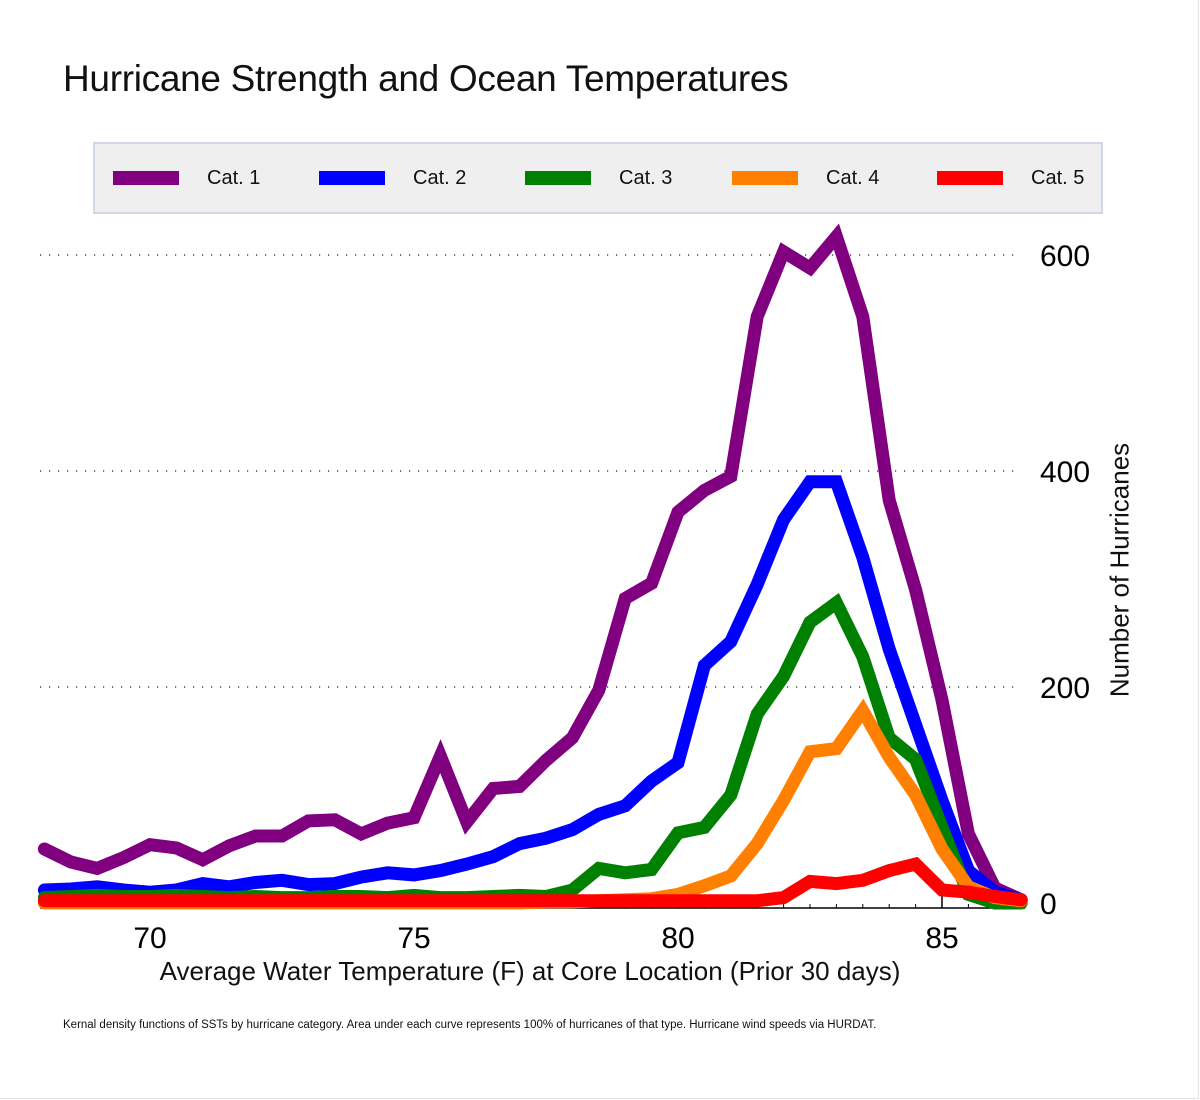  Describe the element at coordinates (440, 177) in the screenshot. I see `legend-label-cat2: Cat. 2` at that location.